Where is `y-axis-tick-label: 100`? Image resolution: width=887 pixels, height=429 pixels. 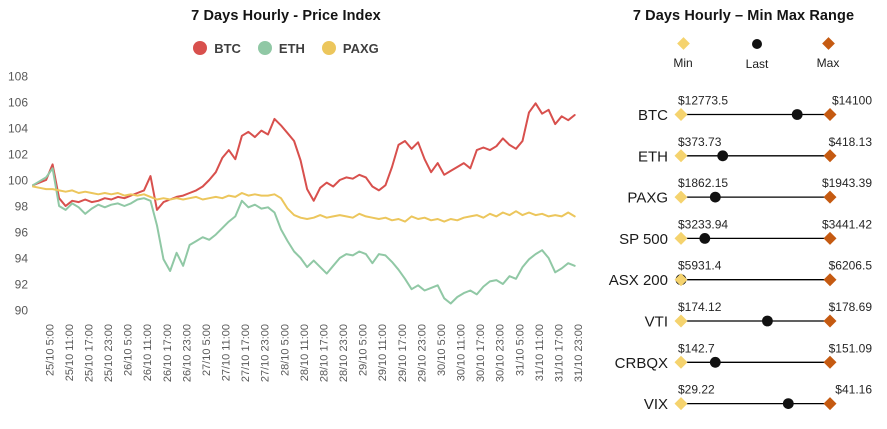 y-axis-tick-label: 100 is located at coordinates (18, 181).